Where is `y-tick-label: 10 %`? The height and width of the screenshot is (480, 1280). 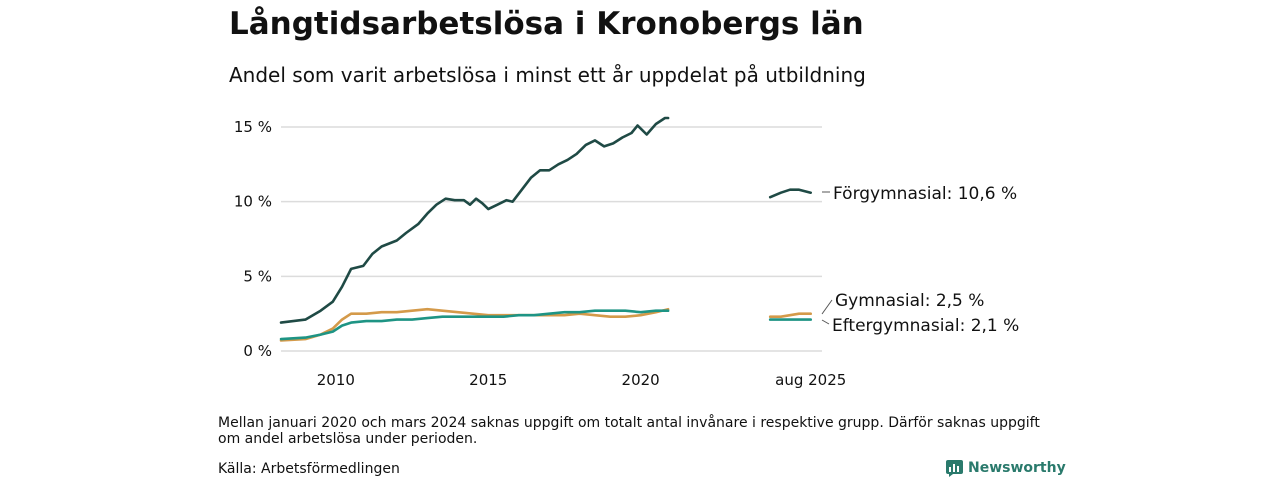
y-tick-label: 10 % is located at coordinates (253, 202).